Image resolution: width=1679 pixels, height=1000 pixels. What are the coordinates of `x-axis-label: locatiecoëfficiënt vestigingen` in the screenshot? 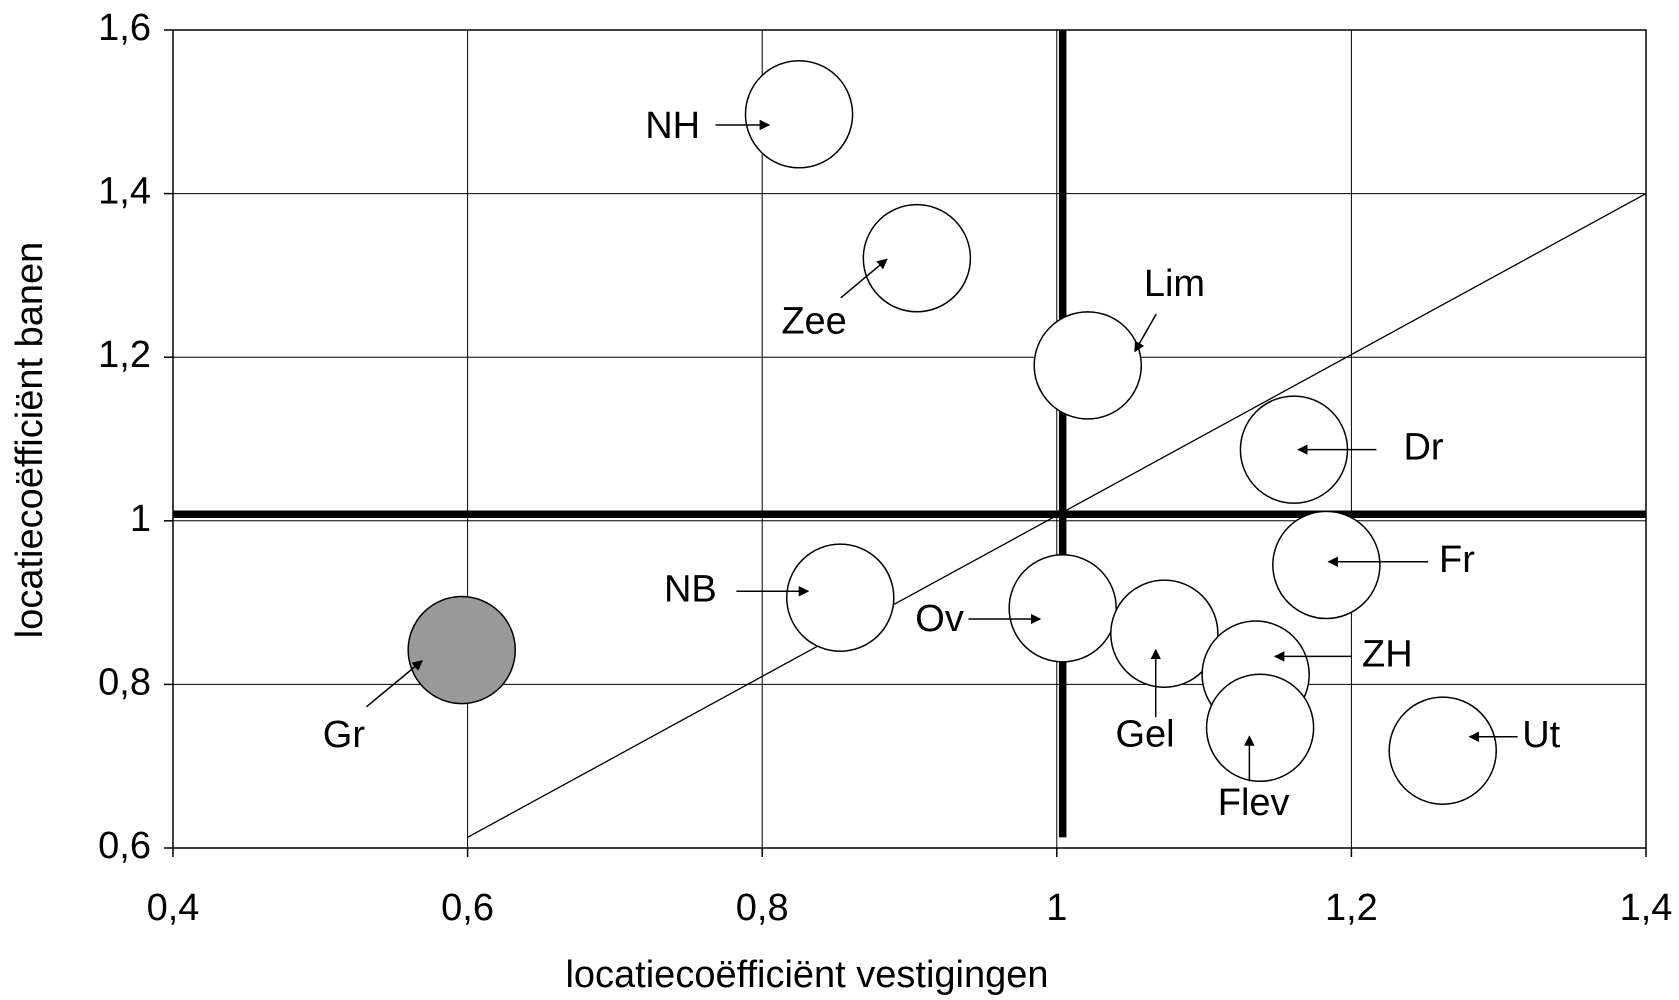 It's located at (806, 975).